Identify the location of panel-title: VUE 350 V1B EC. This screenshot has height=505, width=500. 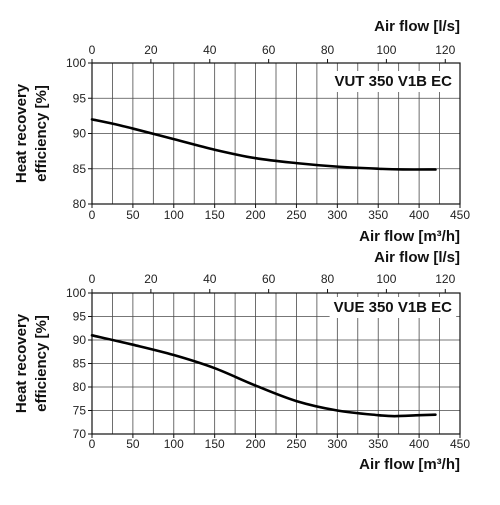
(393, 307).